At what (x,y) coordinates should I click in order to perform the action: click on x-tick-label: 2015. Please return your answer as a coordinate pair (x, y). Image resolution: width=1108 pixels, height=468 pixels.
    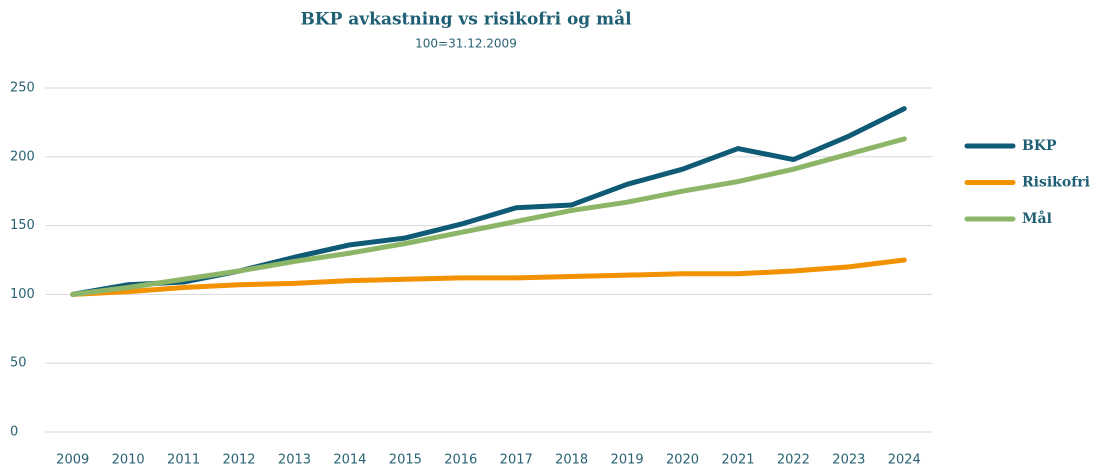
    Looking at the image, I should click on (405, 460).